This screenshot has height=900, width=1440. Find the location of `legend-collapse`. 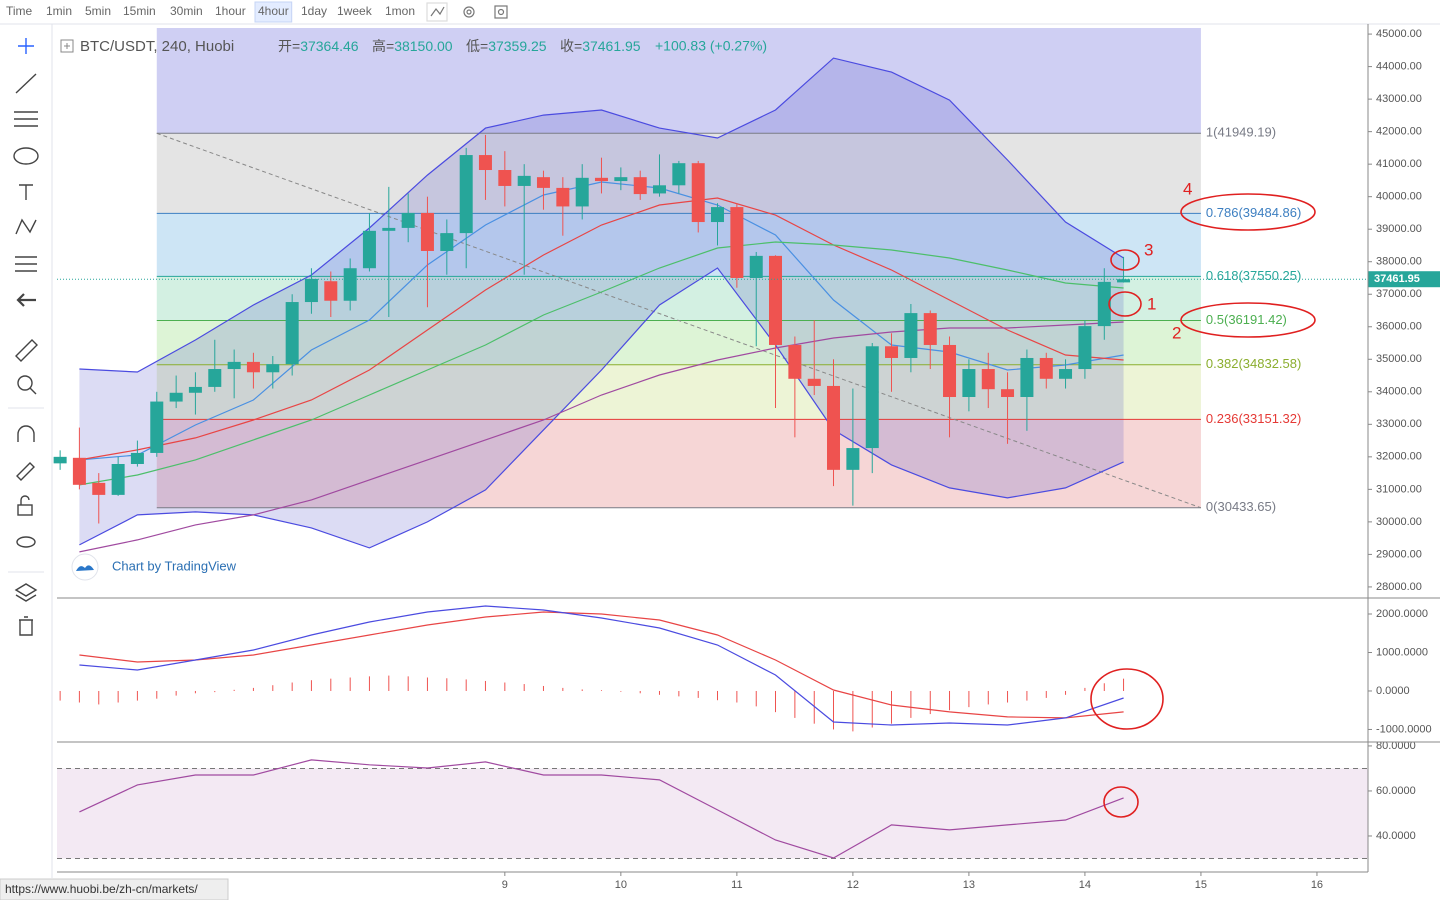

legend-collapse is located at coordinates (67, 46).